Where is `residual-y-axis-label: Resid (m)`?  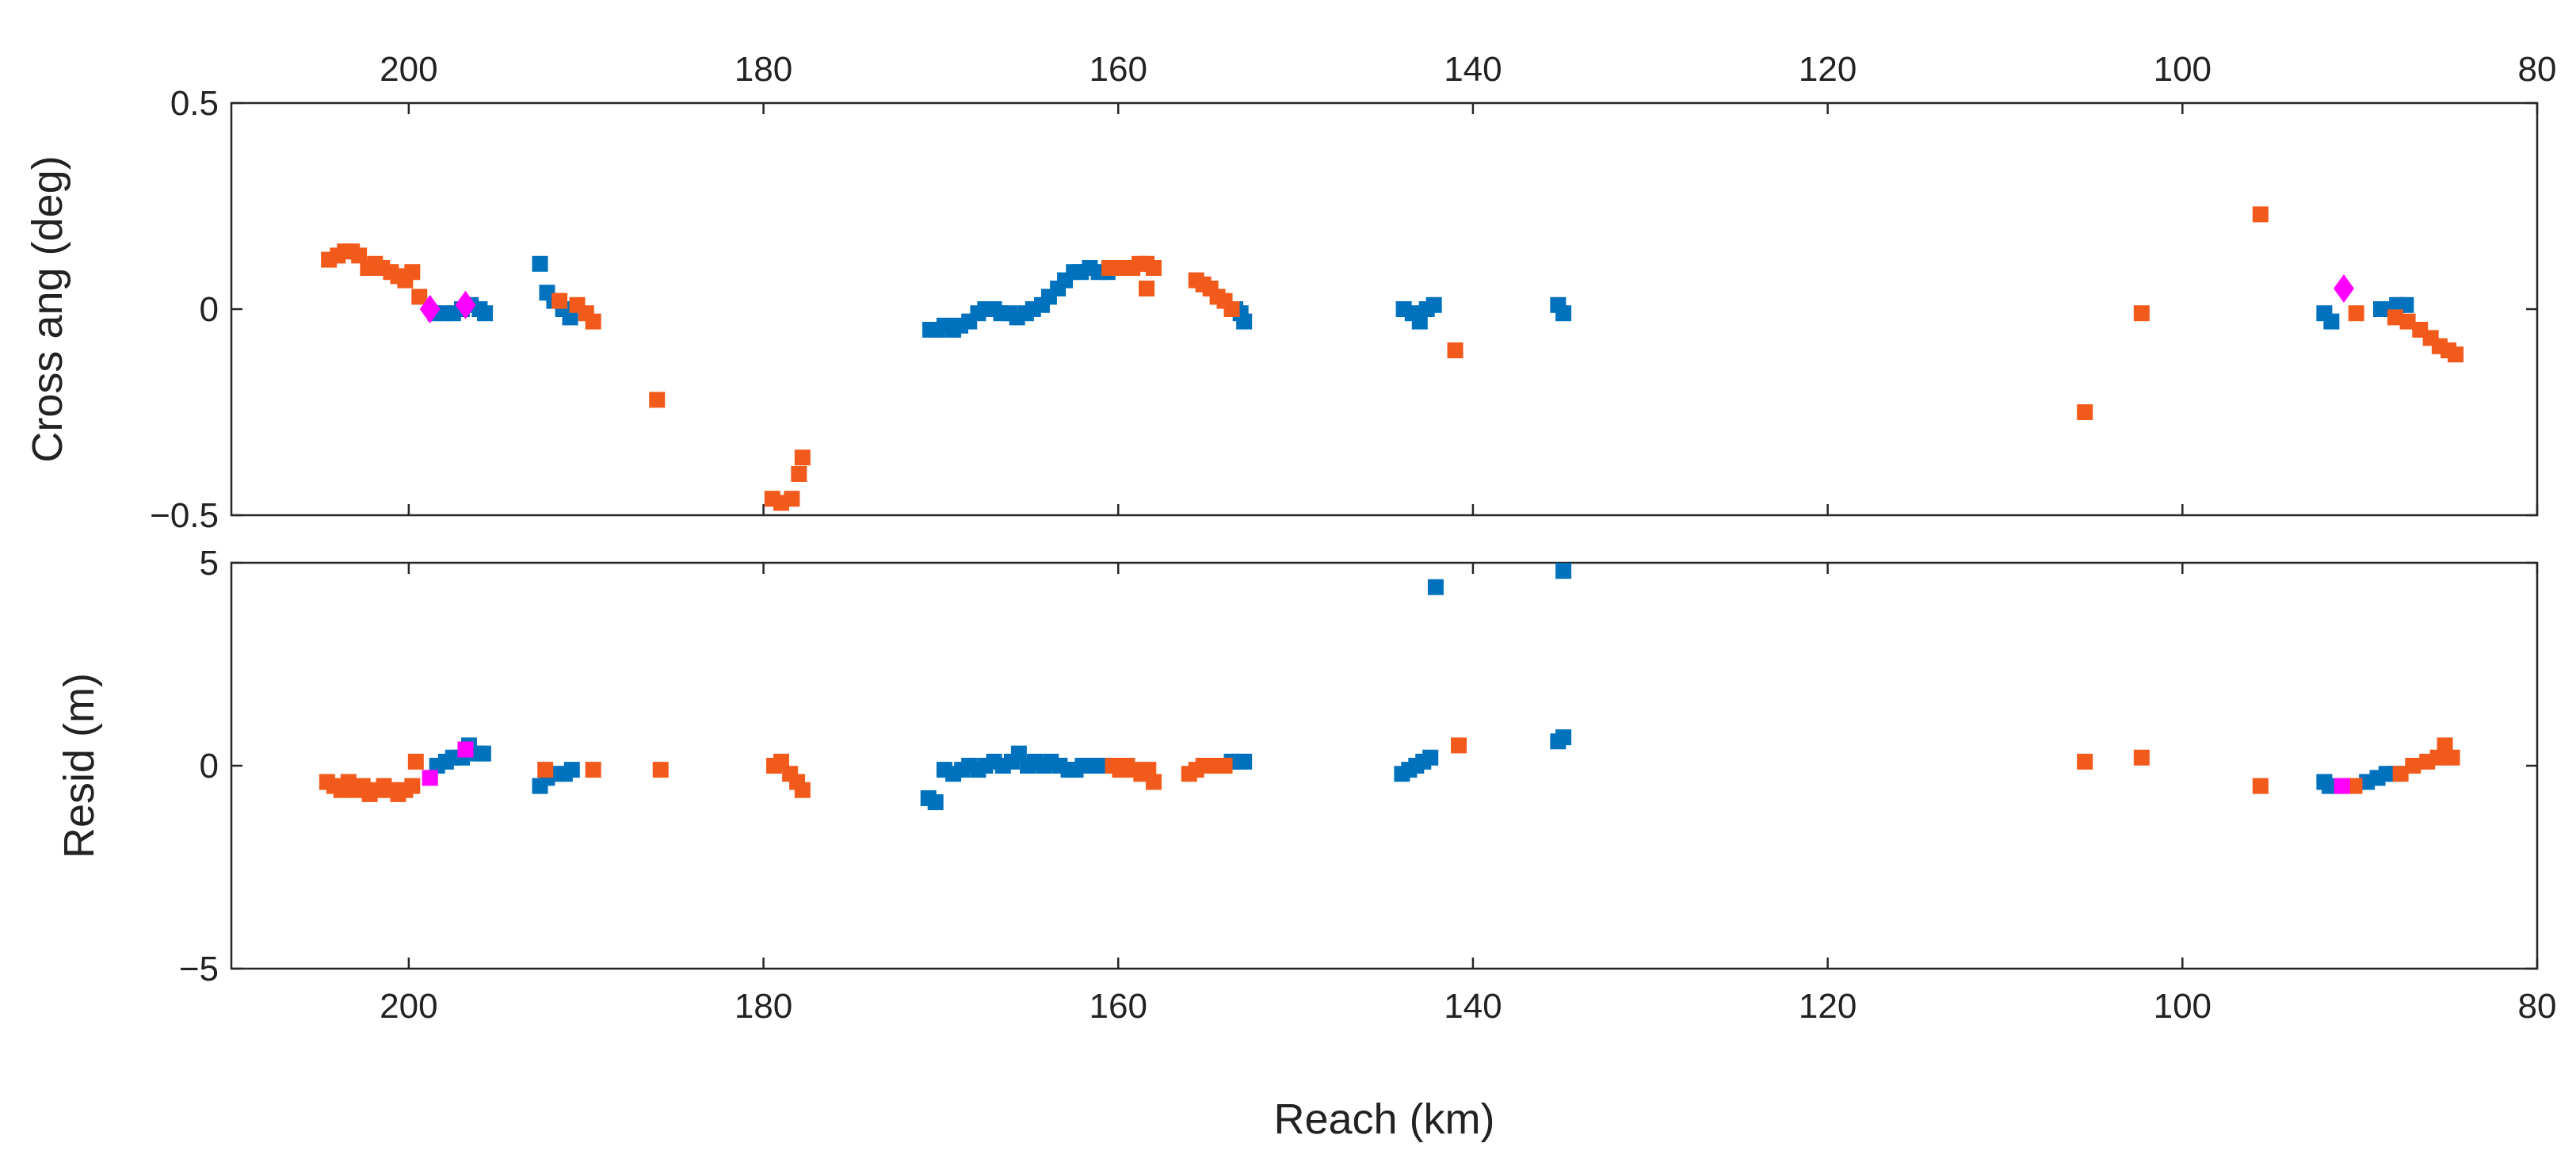
residual-y-axis-label: Resid (m) is located at coordinates (79, 765).